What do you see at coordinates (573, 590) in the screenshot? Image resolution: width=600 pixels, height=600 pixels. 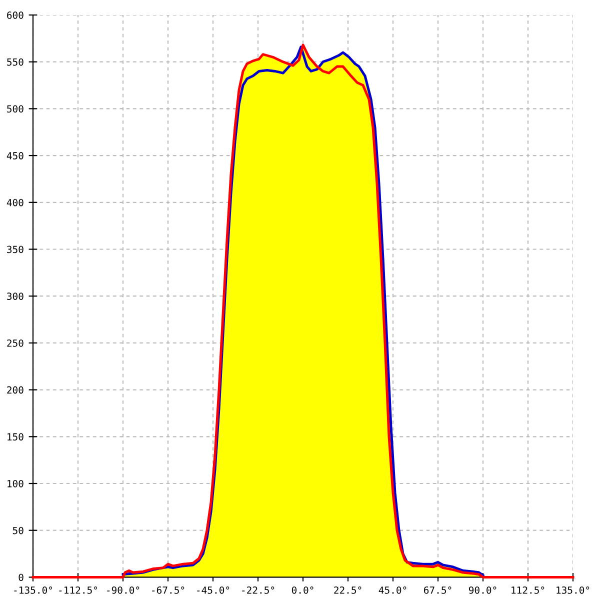 I see `x-tick-label: 135.0°` at bounding box center [573, 590].